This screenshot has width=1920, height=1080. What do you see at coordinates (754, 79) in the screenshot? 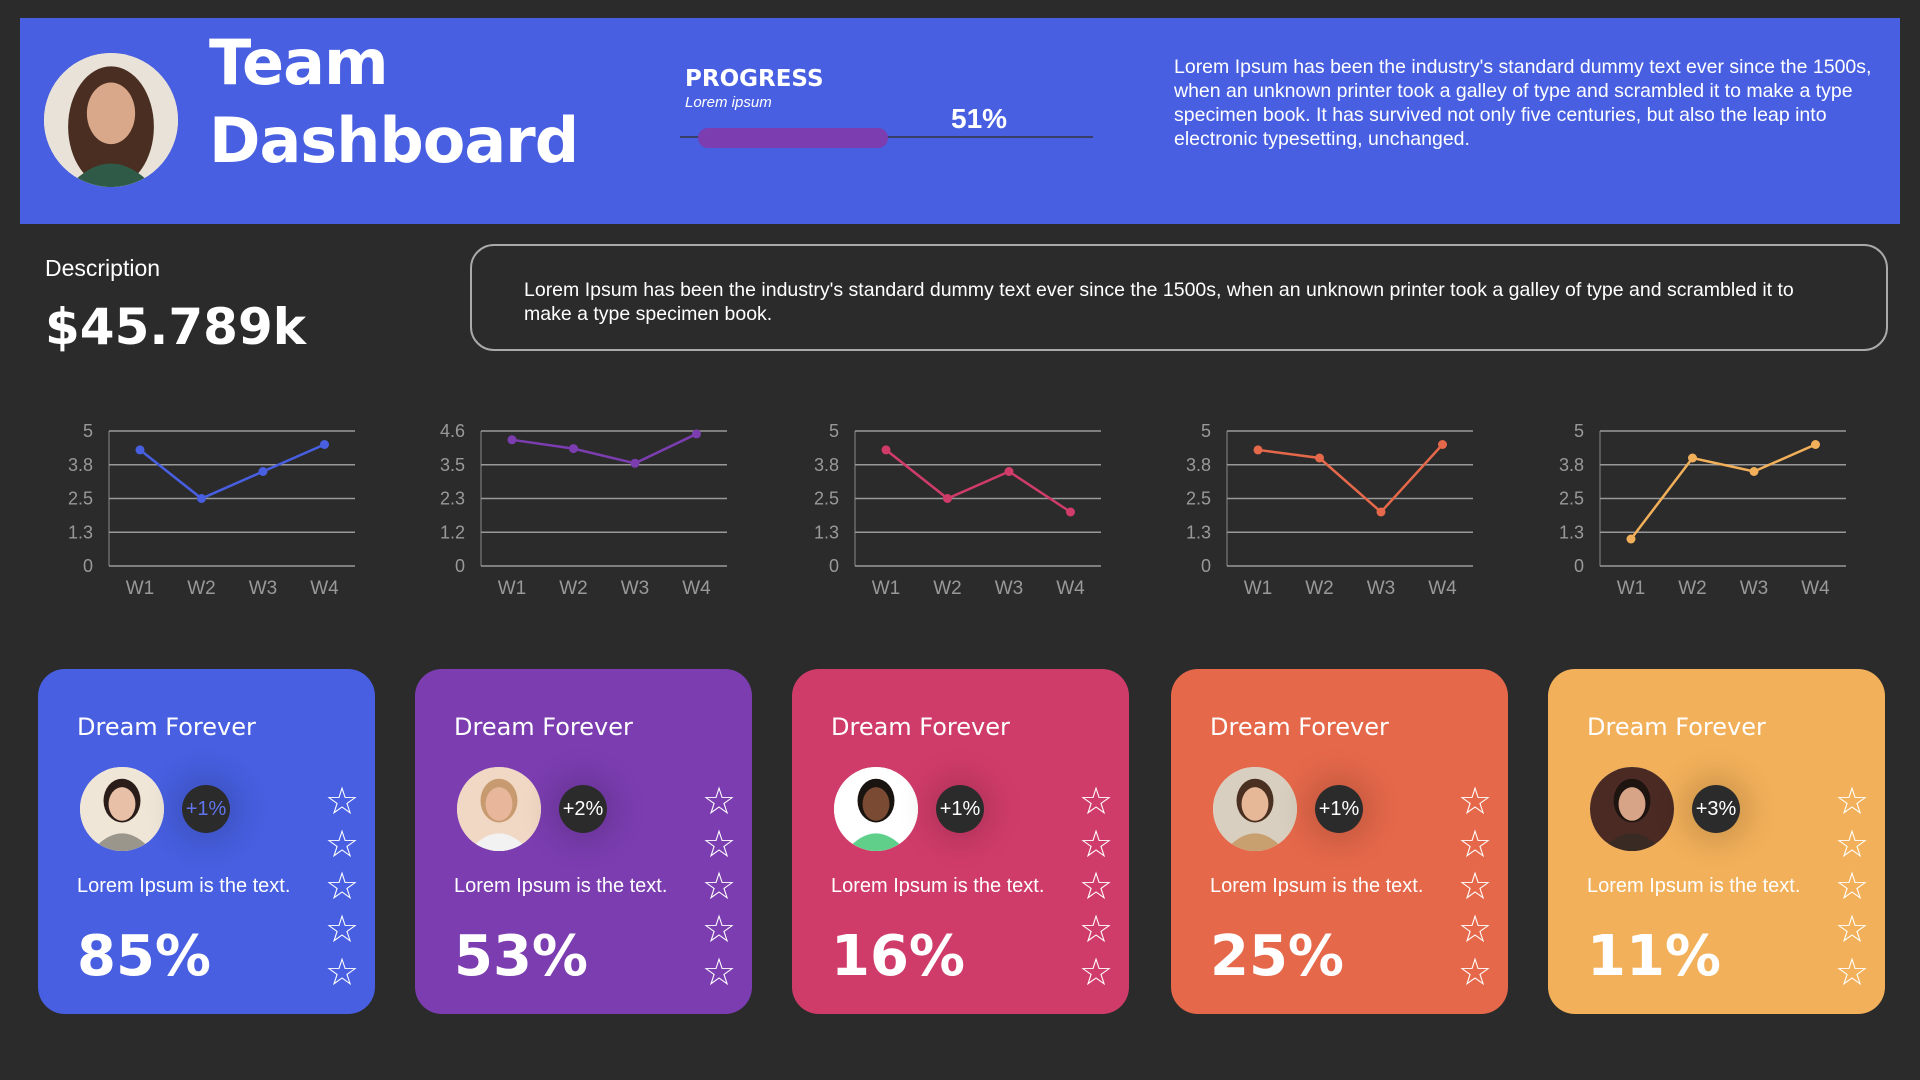
I see `progress-label: PROGRESS` at bounding box center [754, 79].